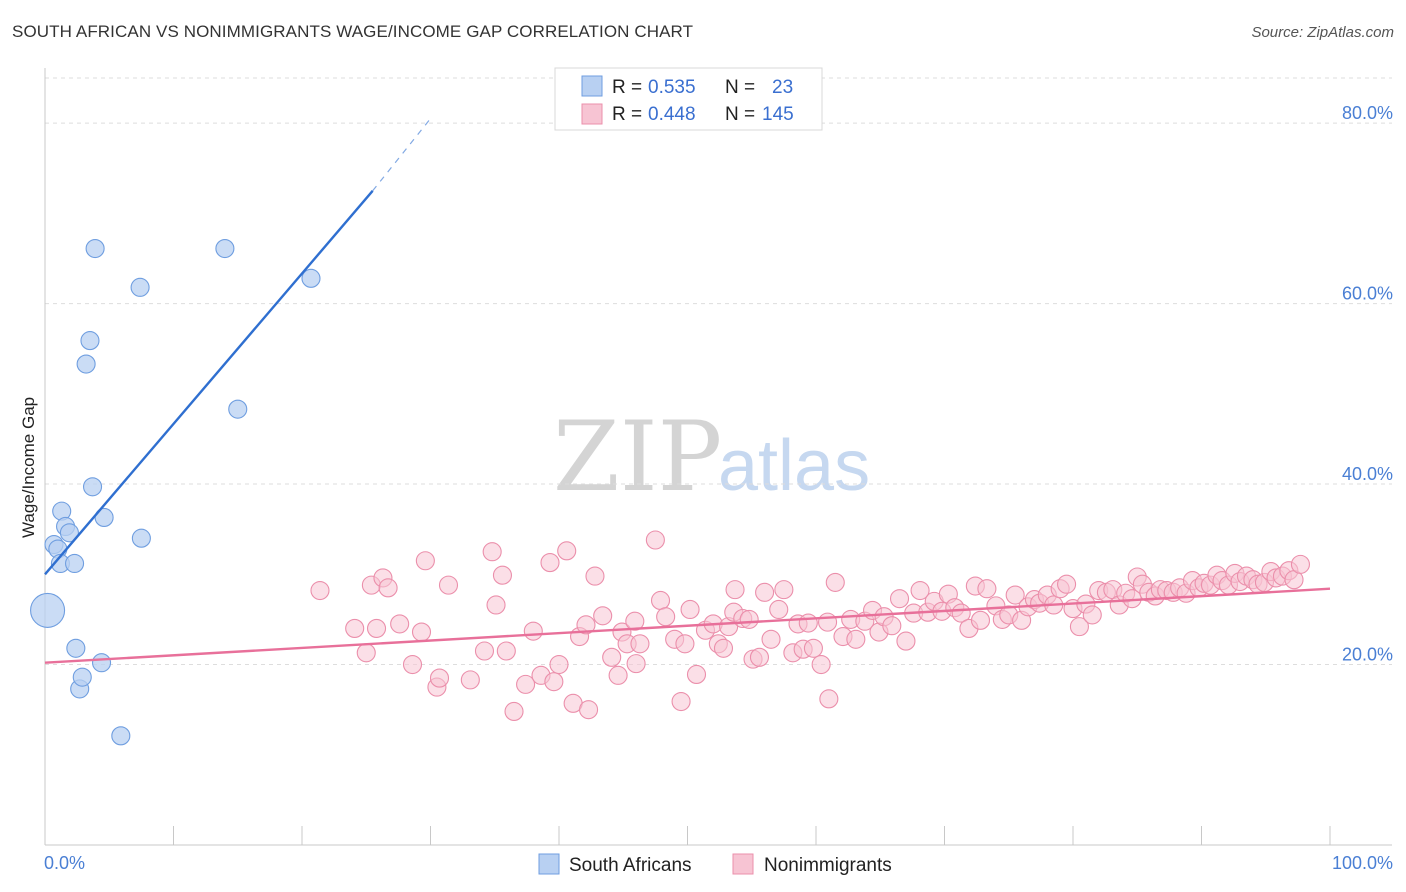 This screenshot has height=892, width=1406. I want to click on bottom-legend-nonimmigrants: Nonimmigrants, so click(828, 865).